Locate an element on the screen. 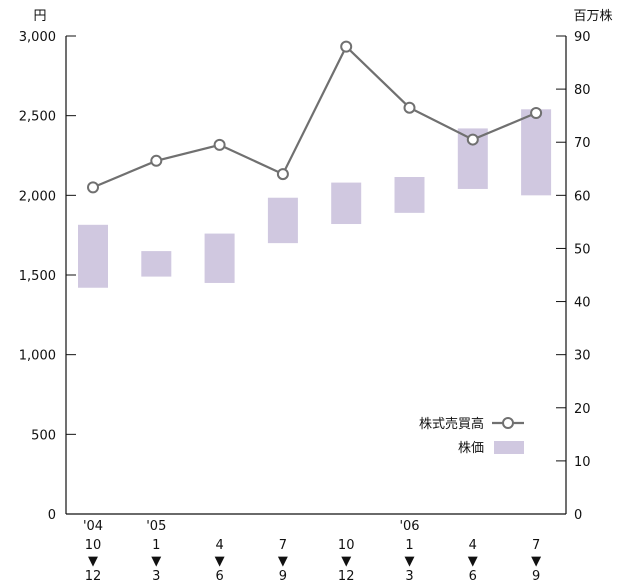 The image size is (618, 582). x-year-label: '05 is located at coordinates (156, 526).